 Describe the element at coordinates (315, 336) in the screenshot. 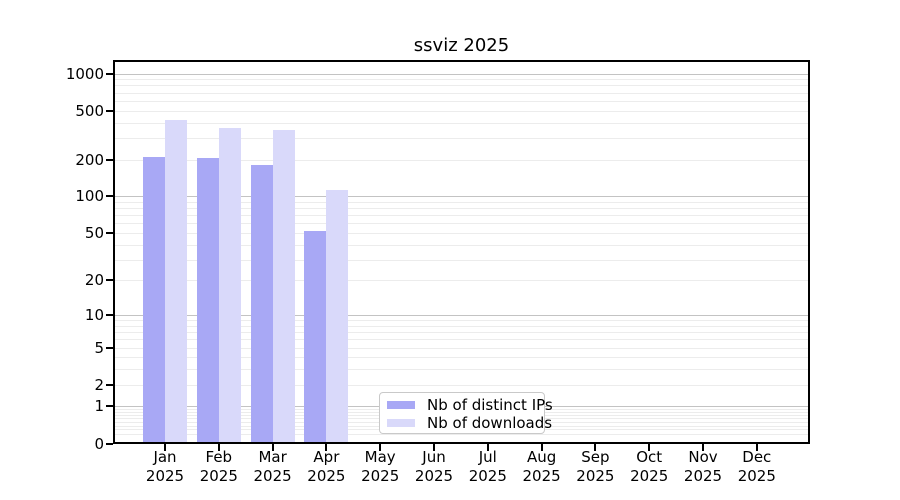

I see `bar-distinct-ips-apr` at that location.